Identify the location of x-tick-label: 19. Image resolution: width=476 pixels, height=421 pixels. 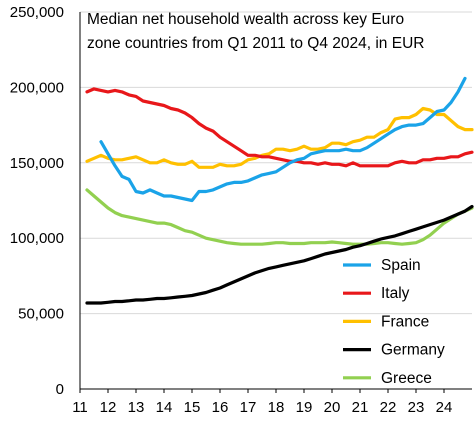
(304, 407).